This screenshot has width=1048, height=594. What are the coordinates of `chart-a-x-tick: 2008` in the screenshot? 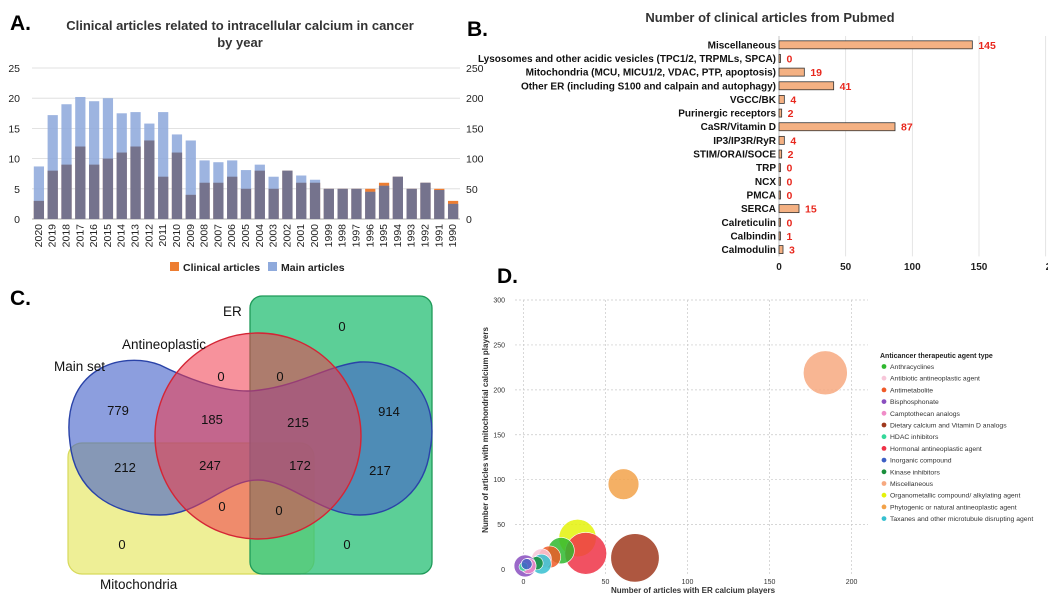 It's located at (205, 236).